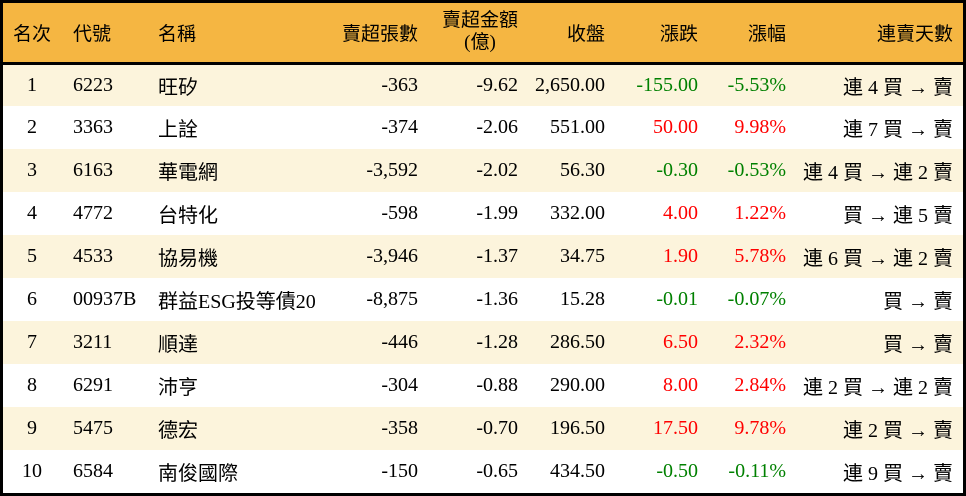  I want to click on streak-cell: 連 2 買 → 連 2 賣, so click(878, 388).